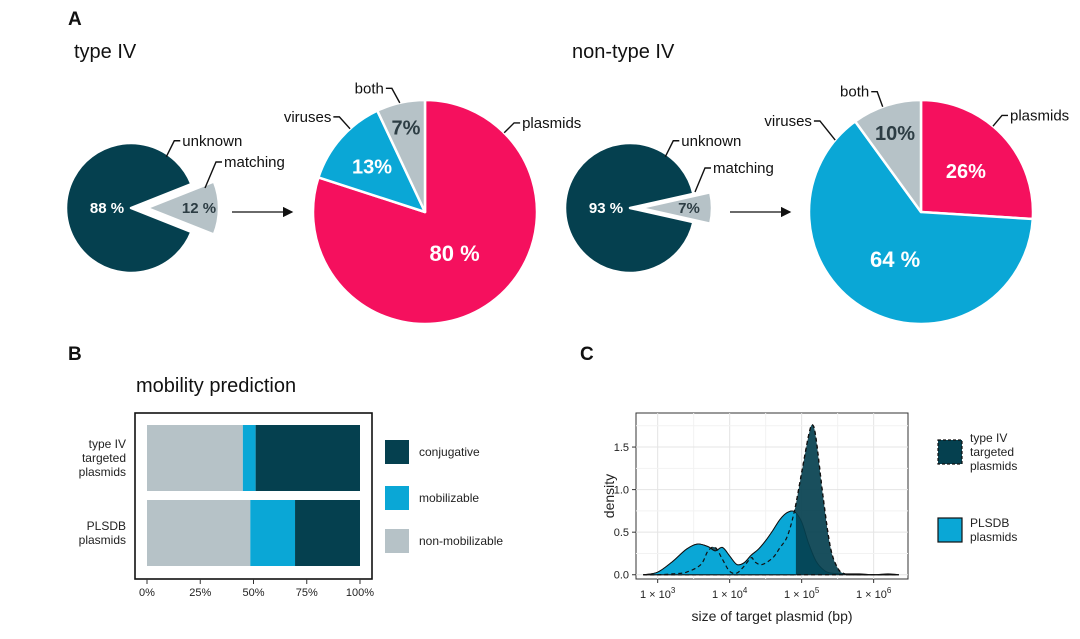 Image resolution: width=1080 pixels, height=639 pixels. What do you see at coordinates (771, 616) in the screenshot?
I see `density-x-axis-title: size of target plasmid (bp)` at bounding box center [771, 616].